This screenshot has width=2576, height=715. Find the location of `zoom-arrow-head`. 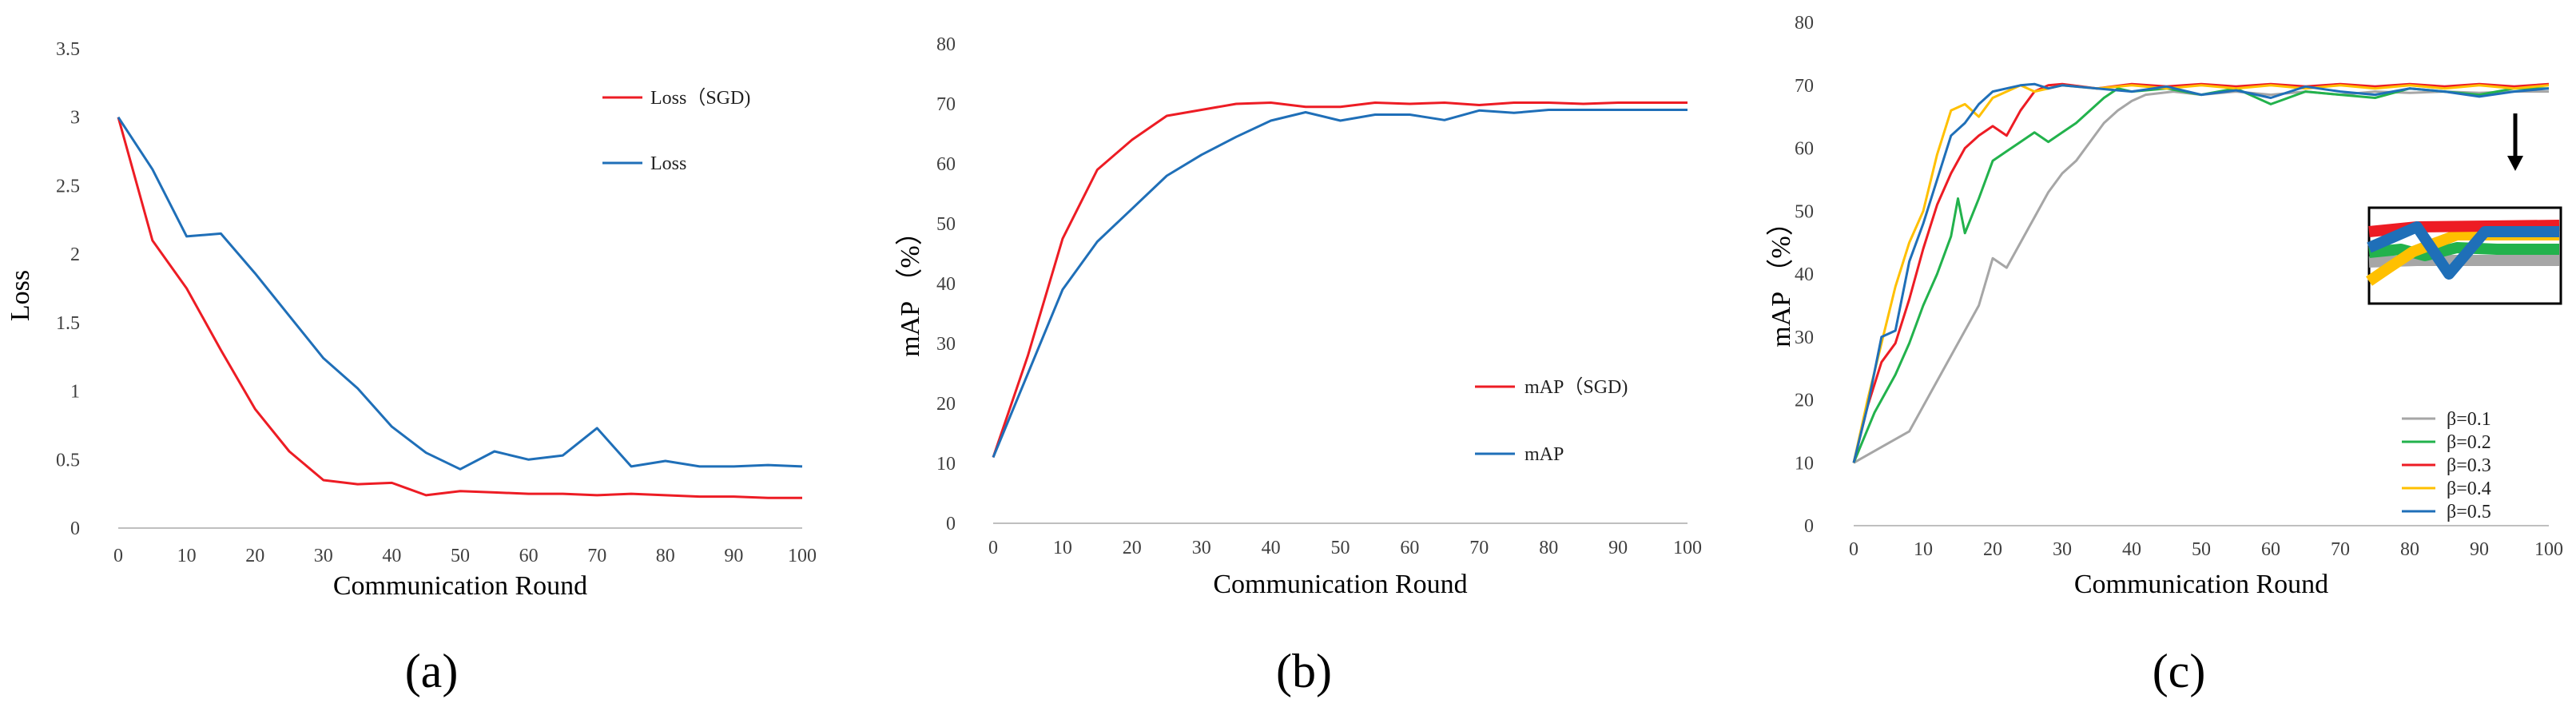

zoom-arrow-head is located at coordinates (2515, 163).